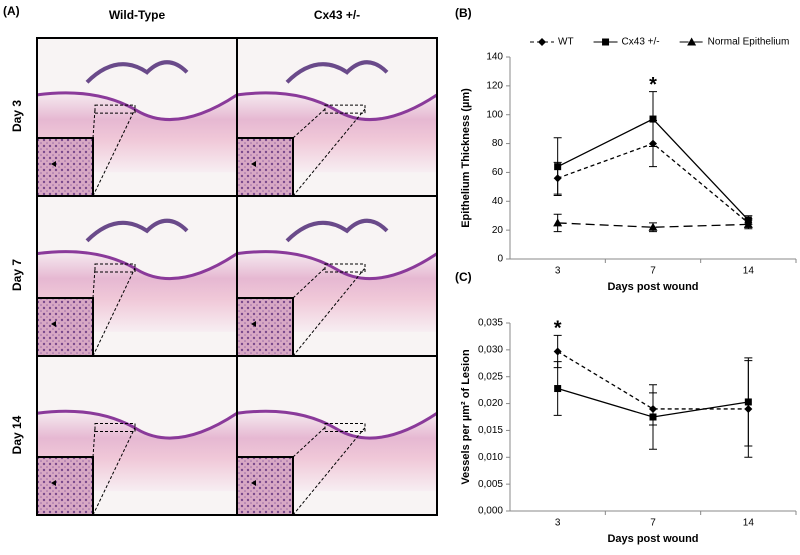  Describe the element at coordinates (749, 42) in the screenshot. I see `legend-label: Normal Epithelium` at that location.